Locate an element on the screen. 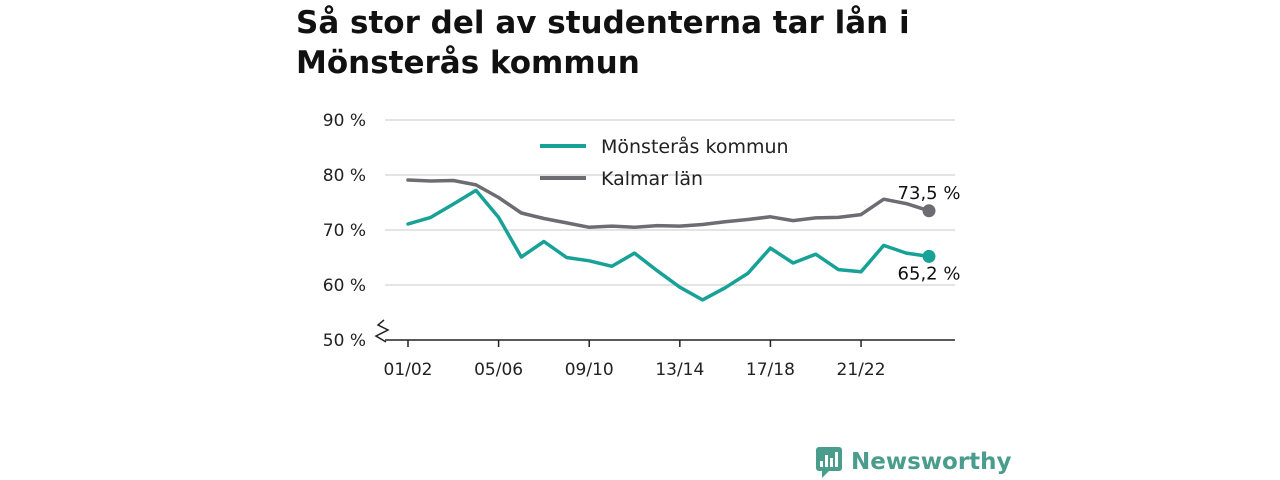 The width and height of the screenshot is (1280, 480). brand-logo: Newsworthy is located at coordinates (914, 462).